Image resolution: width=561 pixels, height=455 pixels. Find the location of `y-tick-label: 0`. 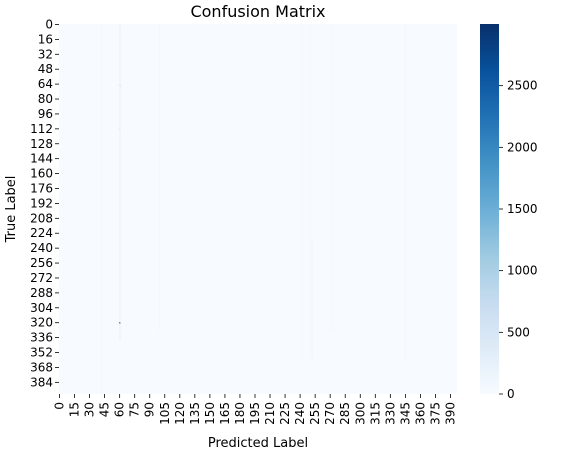

y-tick-label: 0 is located at coordinates (49, 24).